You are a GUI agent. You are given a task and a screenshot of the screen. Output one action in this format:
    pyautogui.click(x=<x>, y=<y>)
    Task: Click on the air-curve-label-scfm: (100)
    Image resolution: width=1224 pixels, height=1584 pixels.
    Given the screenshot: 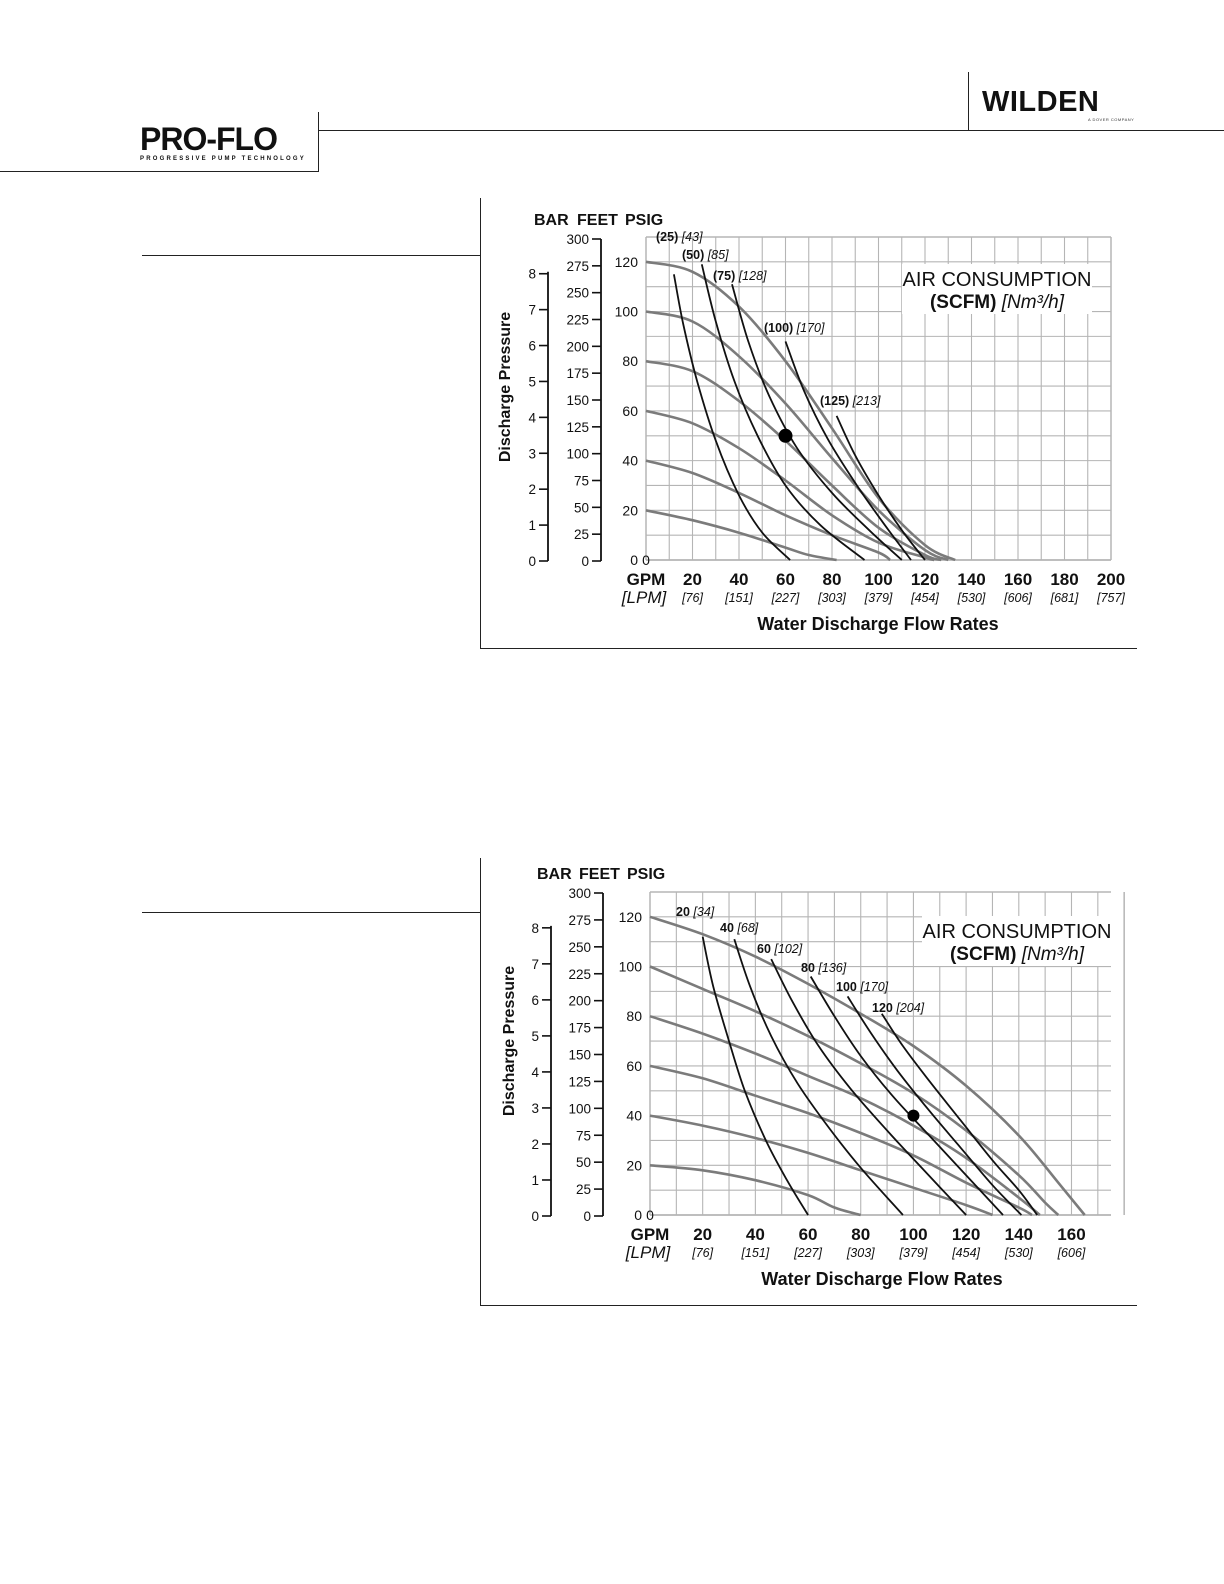 What is the action you would take?
    pyautogui.click(x=780, y=328)
    